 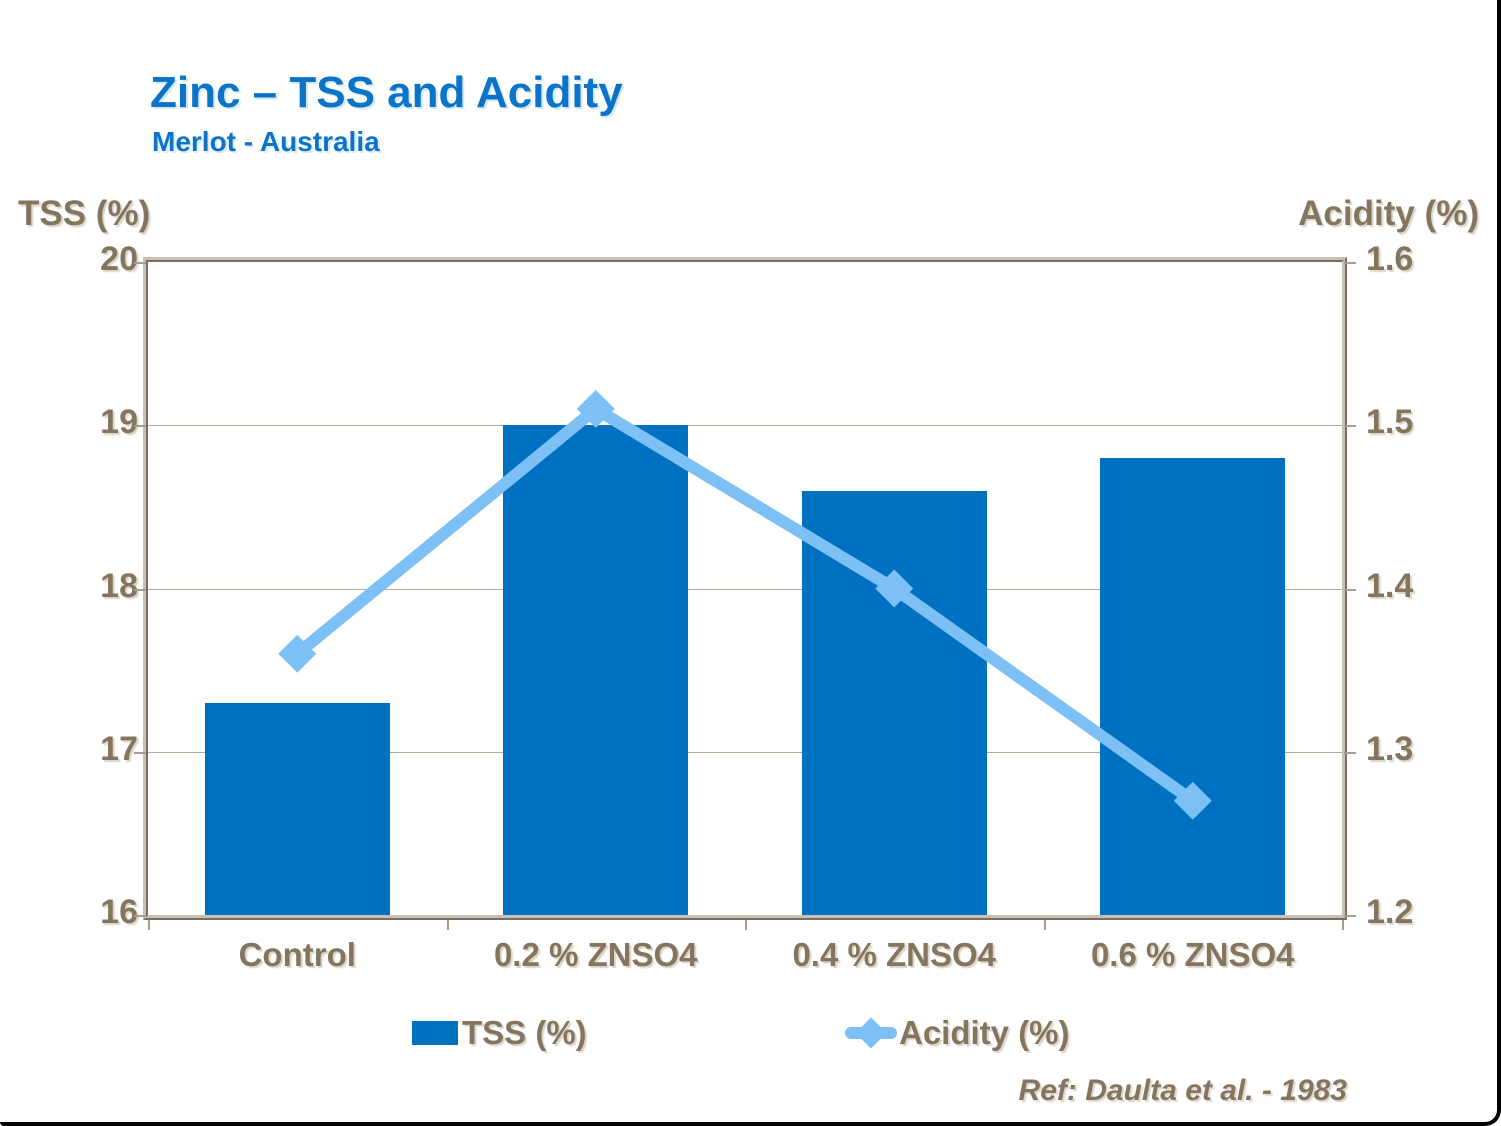 I want to click on right-axis-tick-label: 1.5, so click(x=1390, y=422).